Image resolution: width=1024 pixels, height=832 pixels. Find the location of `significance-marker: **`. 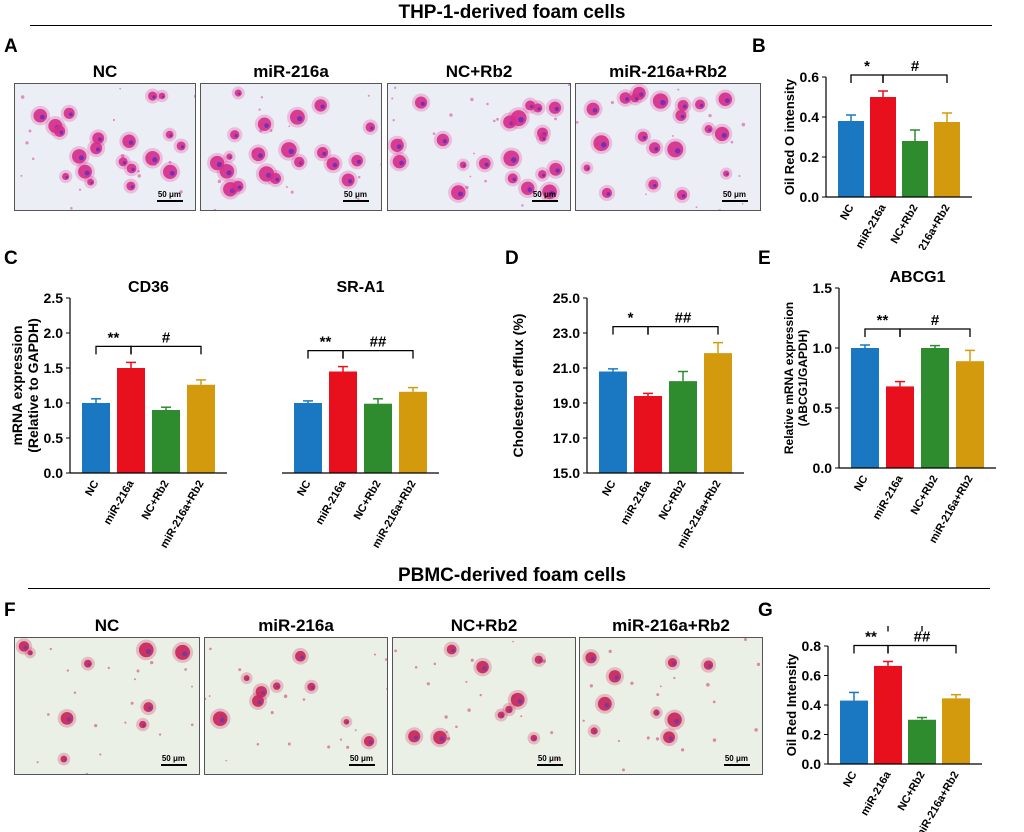

significance-marker: ** is located at coordinates (871, 636).